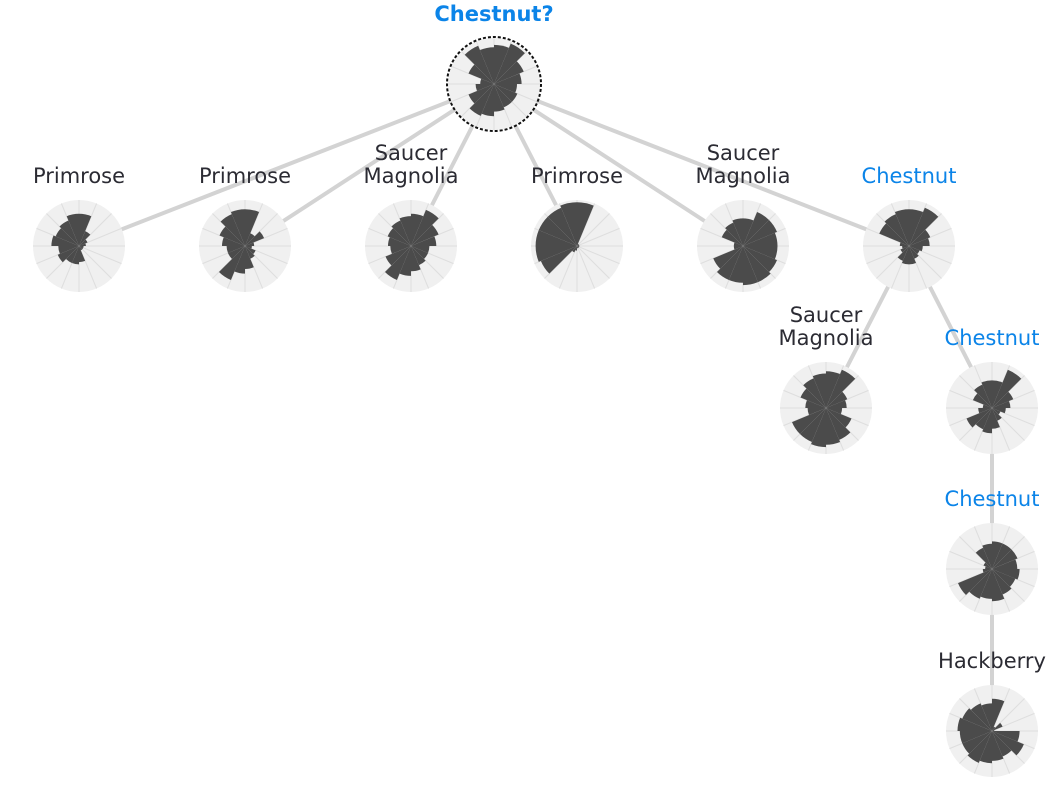 The image size is (1055, 789). I want to click on query-ring, so click(494, 84).